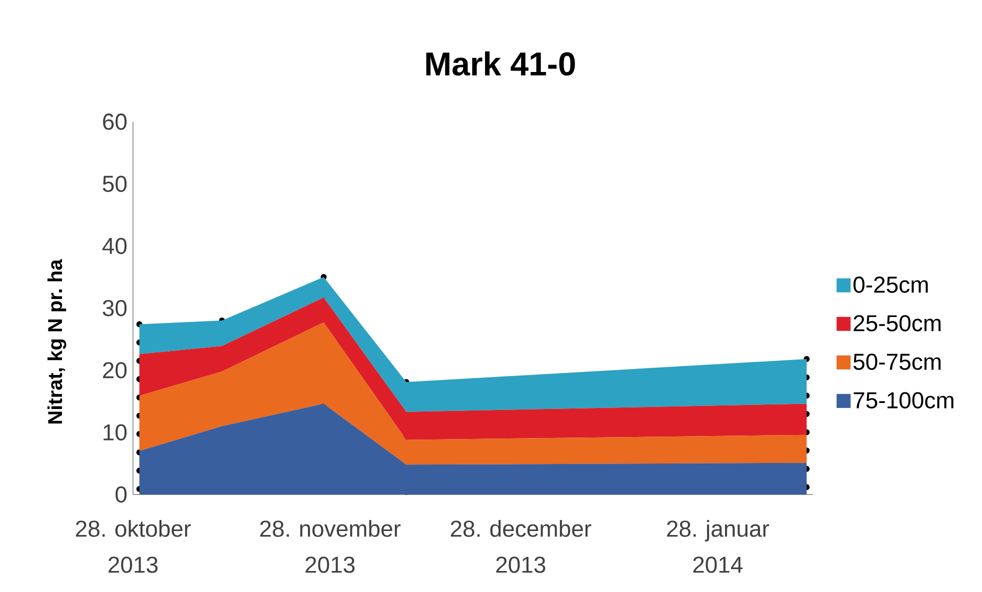 Image resolution: width=982 pixels, height=592 pixels. I want to click on y-tick-label: 40, so click(114, 246).